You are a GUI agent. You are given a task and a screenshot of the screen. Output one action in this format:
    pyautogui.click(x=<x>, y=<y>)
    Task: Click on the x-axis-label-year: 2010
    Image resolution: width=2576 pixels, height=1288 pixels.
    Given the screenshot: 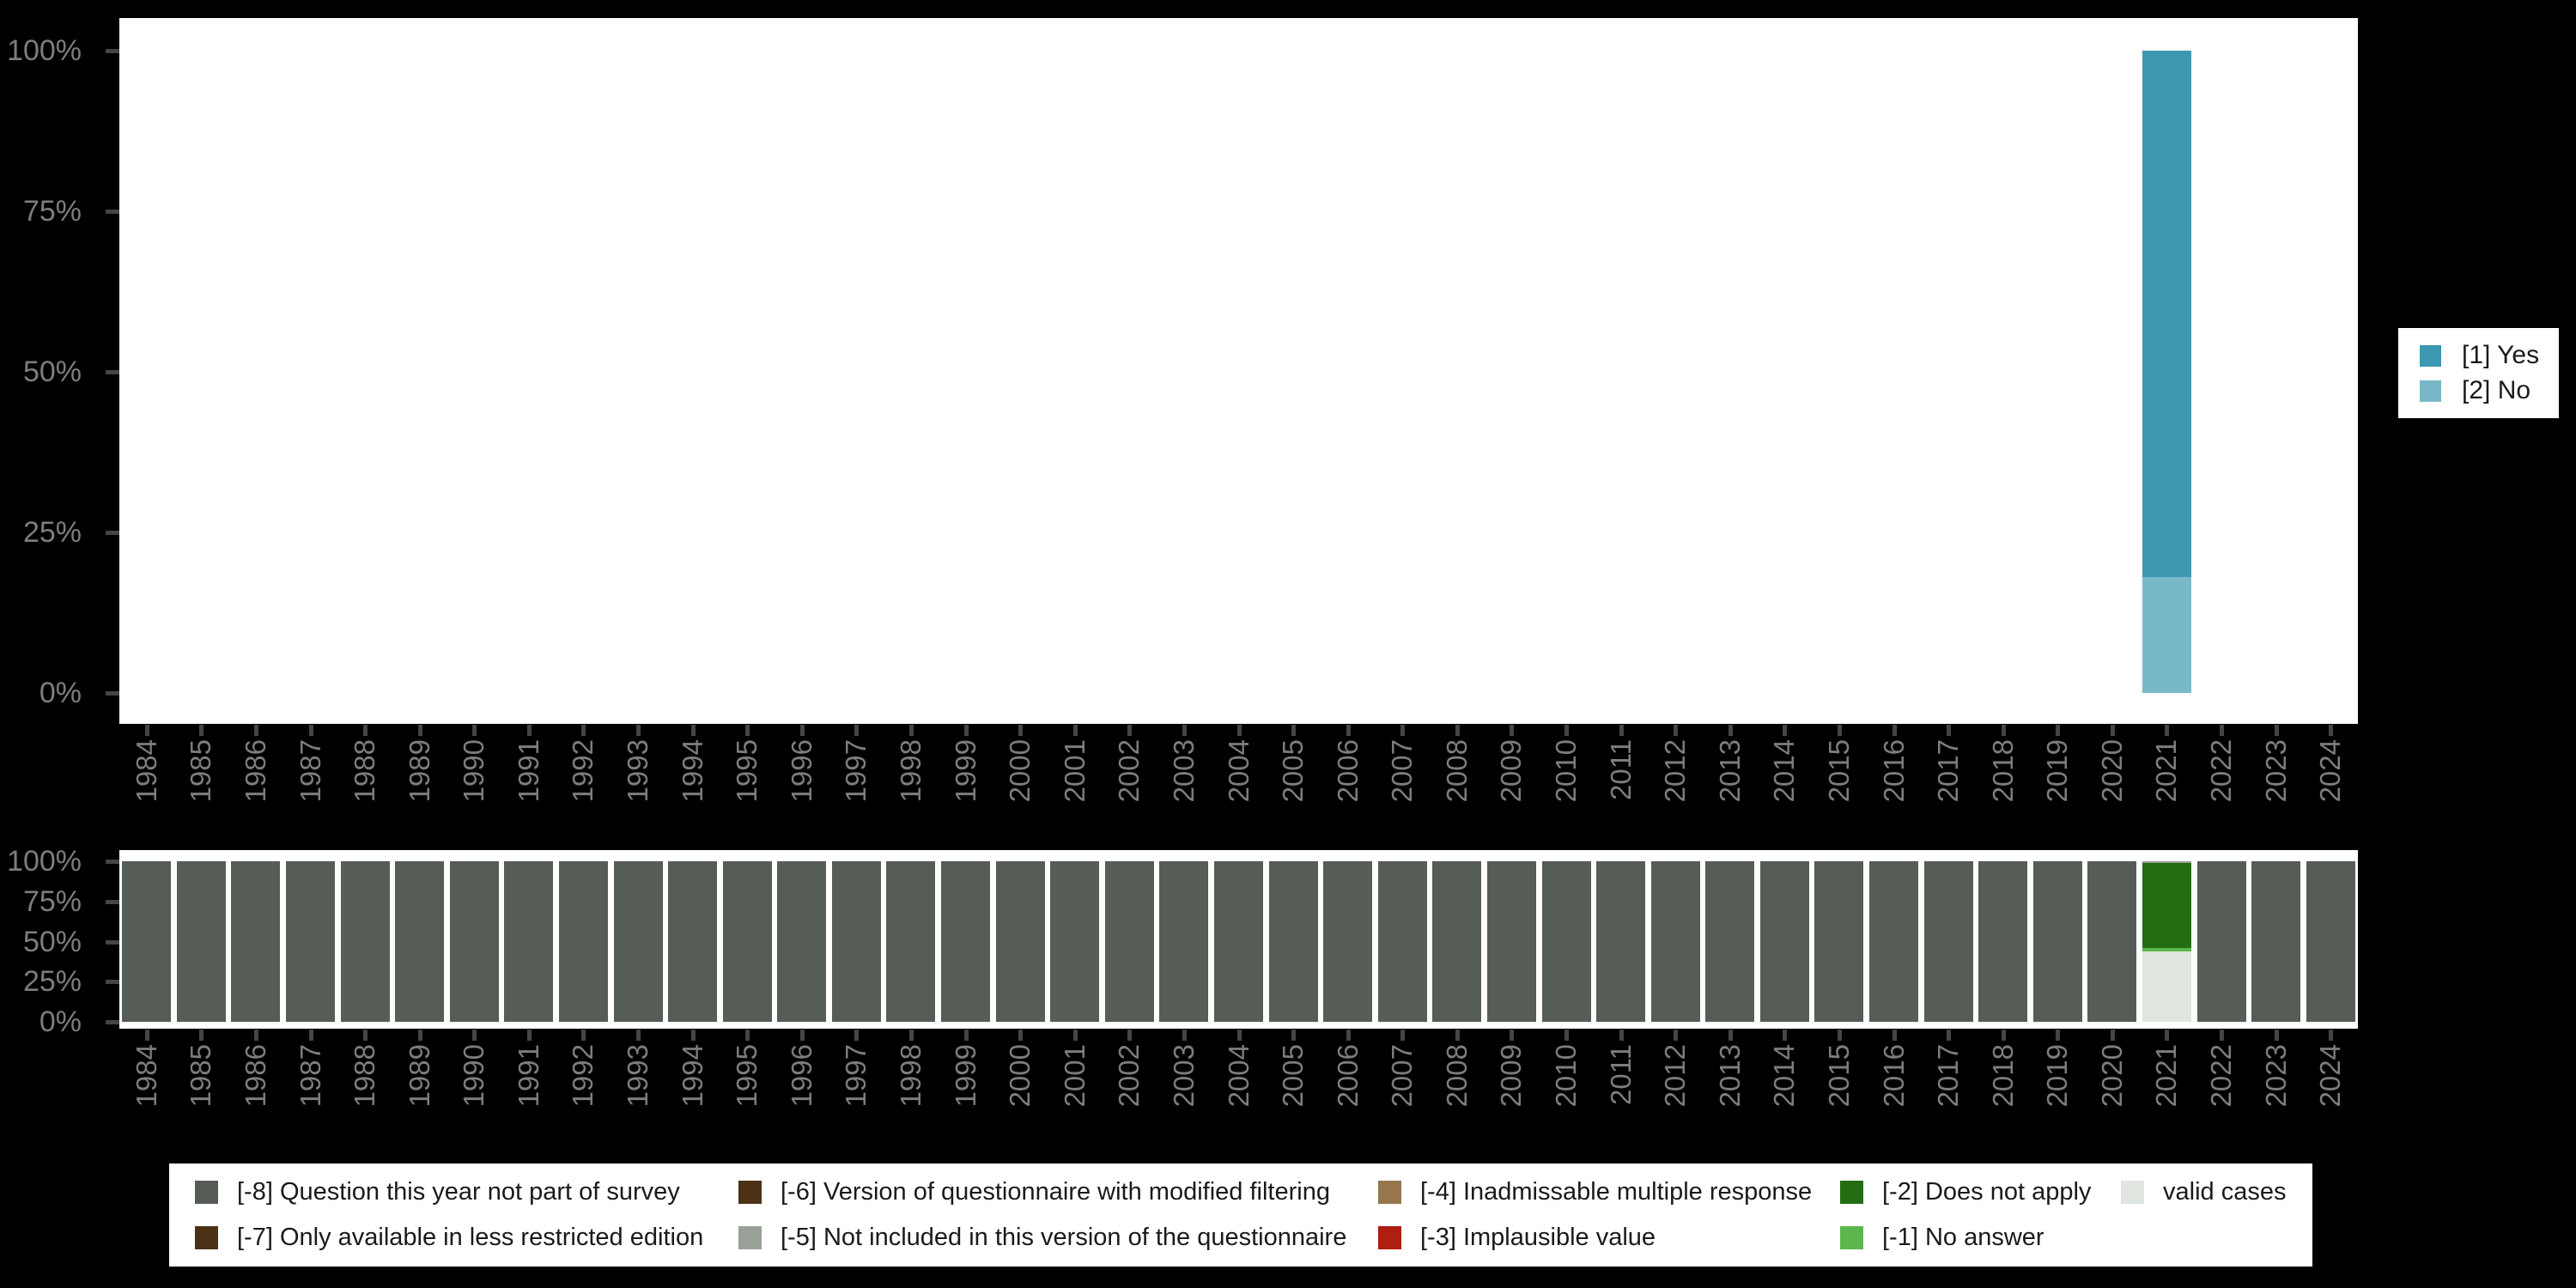 What is the action you would take?
    pyautogui.click(x=1566, y=1076)
    